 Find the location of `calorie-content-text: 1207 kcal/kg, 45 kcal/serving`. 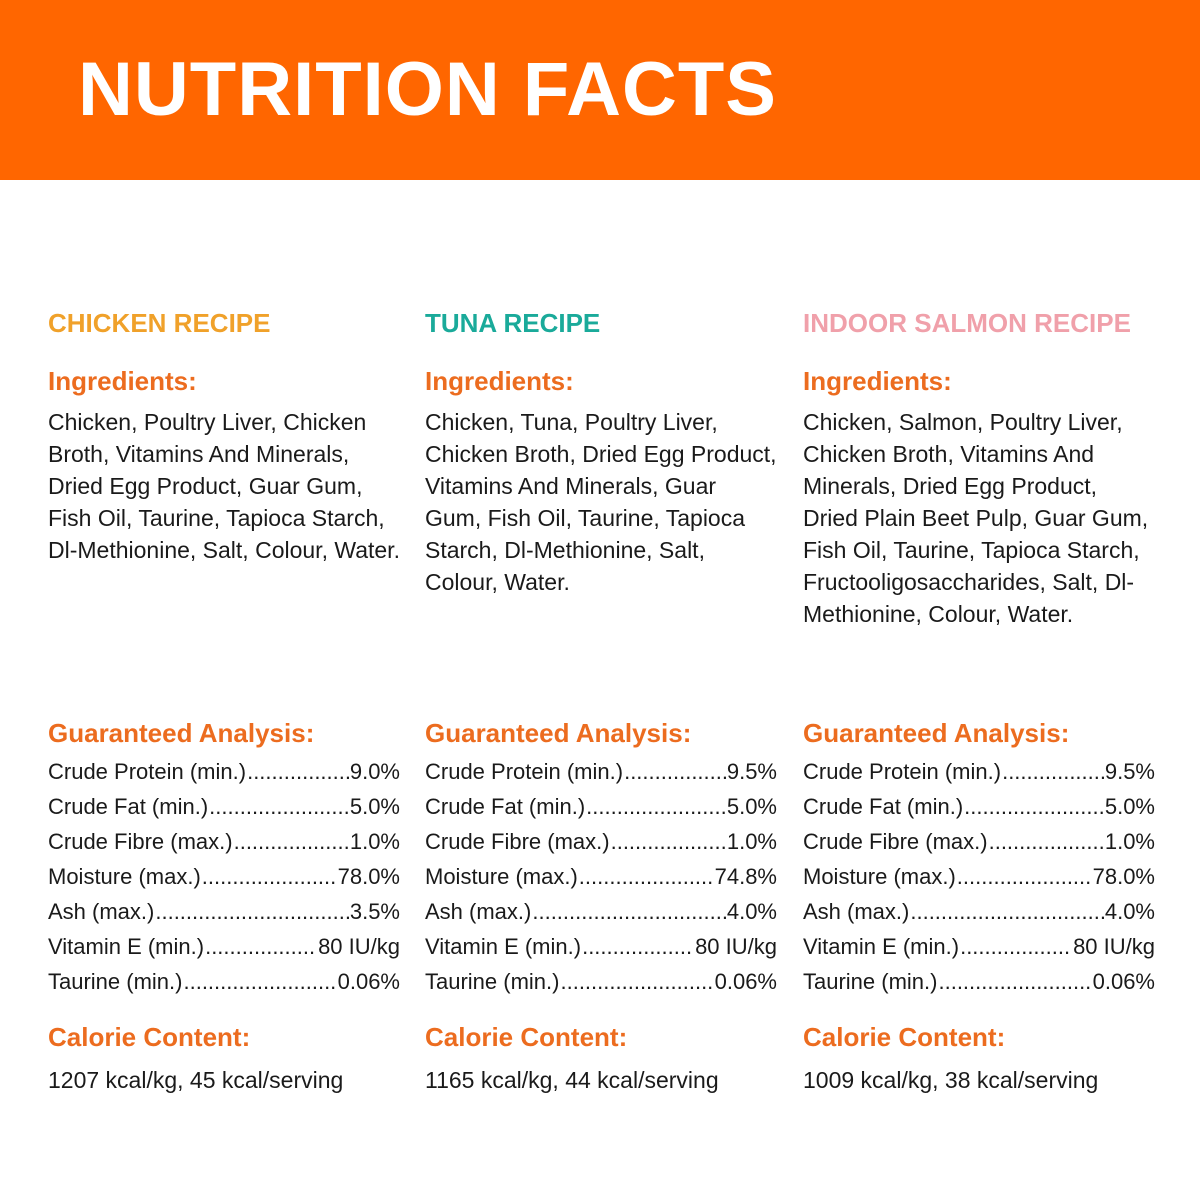

calorie-content-text: 1207 kcal/kg, 45 kcal/serving is located at coordinates (196, 1080).